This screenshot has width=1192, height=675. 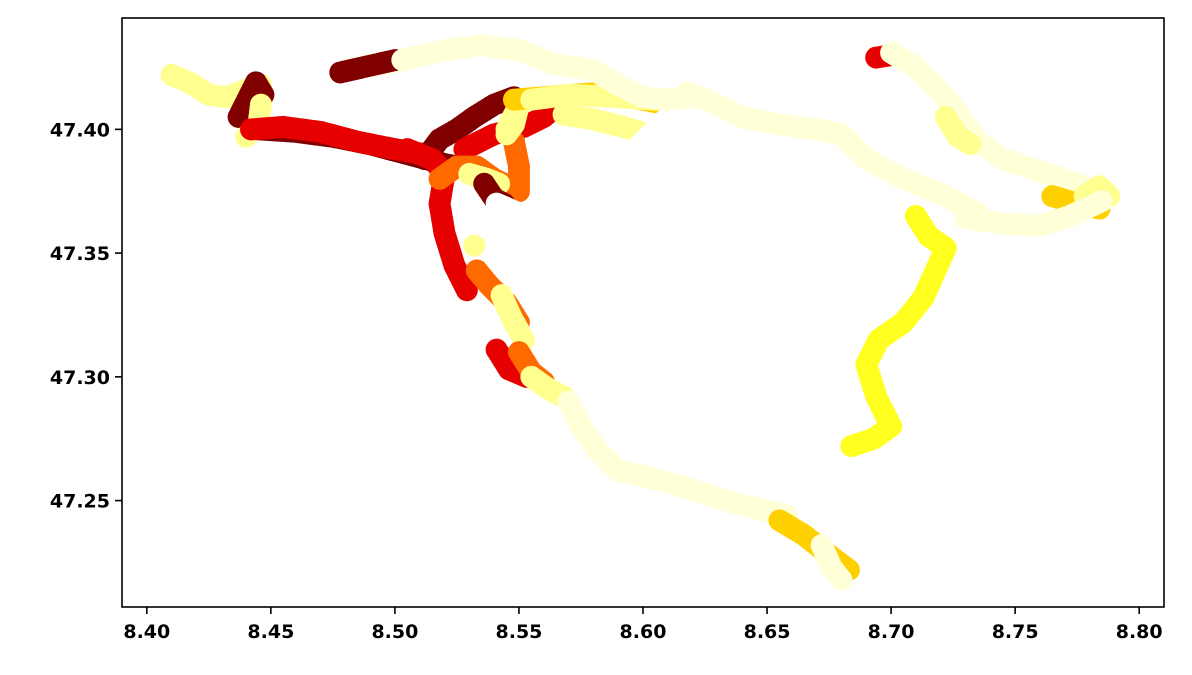 I want to click on x-tick-label: 8.60, so click(x=643, y=632).